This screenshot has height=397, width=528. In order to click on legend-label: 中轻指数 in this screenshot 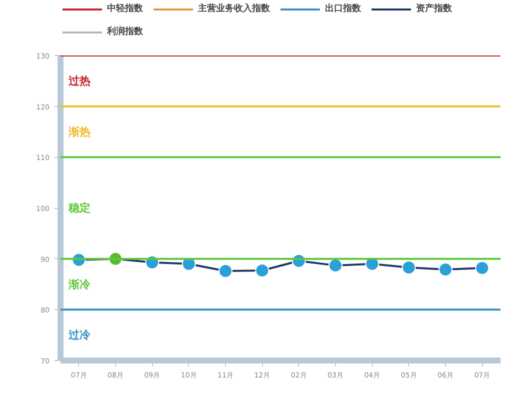, I will do `click(125, 8)`.